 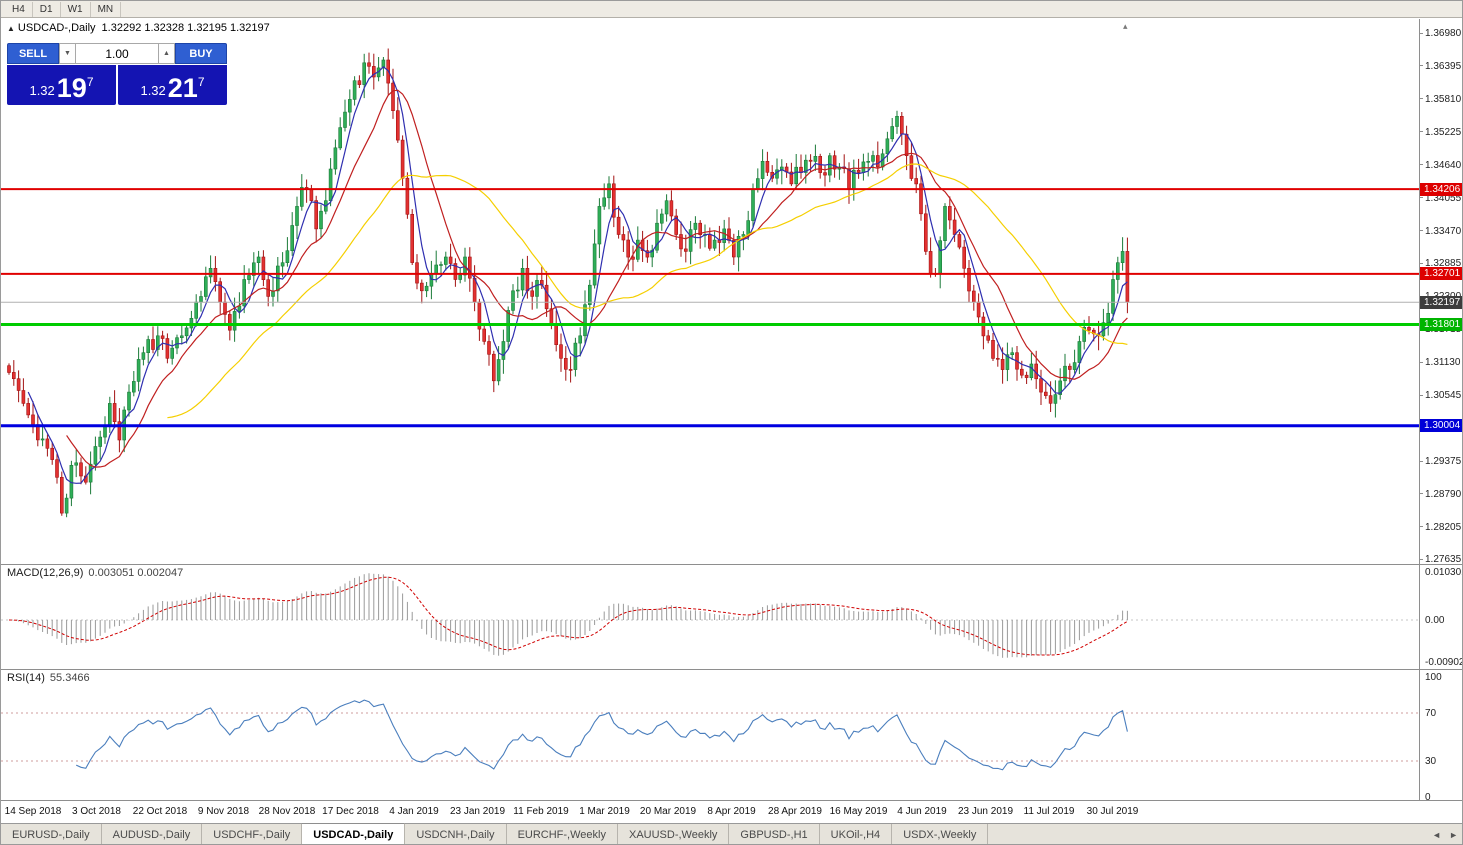 I want to click on macd-label-row: MACD(12,26,9) 0.003051 0.002047, so click(x=95, y=573).